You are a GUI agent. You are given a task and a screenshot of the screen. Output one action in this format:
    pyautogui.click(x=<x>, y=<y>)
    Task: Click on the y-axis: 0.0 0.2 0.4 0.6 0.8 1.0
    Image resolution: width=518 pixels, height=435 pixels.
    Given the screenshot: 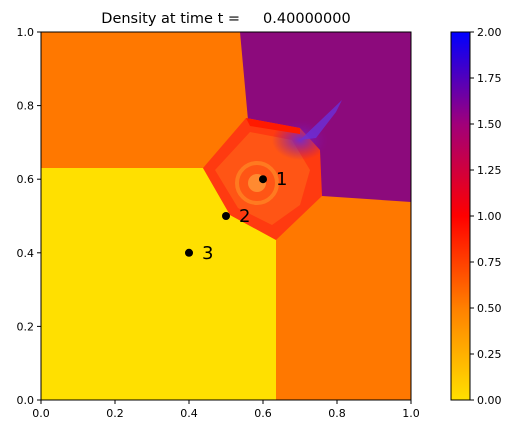 What is the action you would take?
    pyautogui.click(x=29, y=216)
    